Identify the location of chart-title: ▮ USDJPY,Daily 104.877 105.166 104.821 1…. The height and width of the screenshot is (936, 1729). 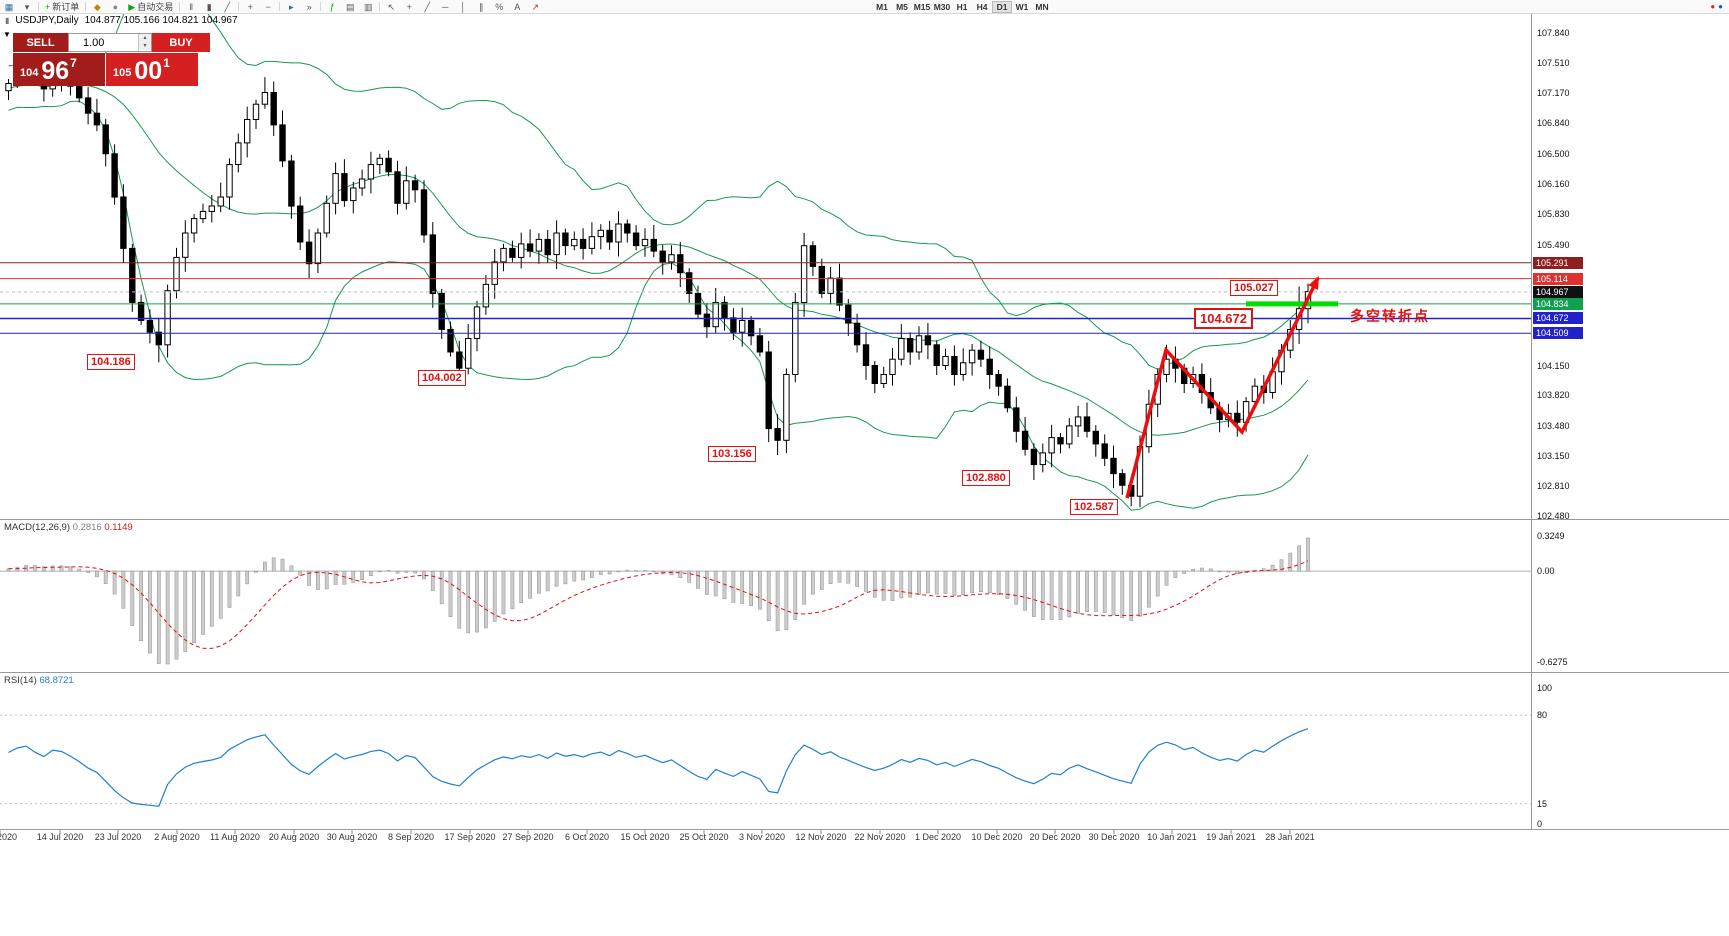
(121, 20).